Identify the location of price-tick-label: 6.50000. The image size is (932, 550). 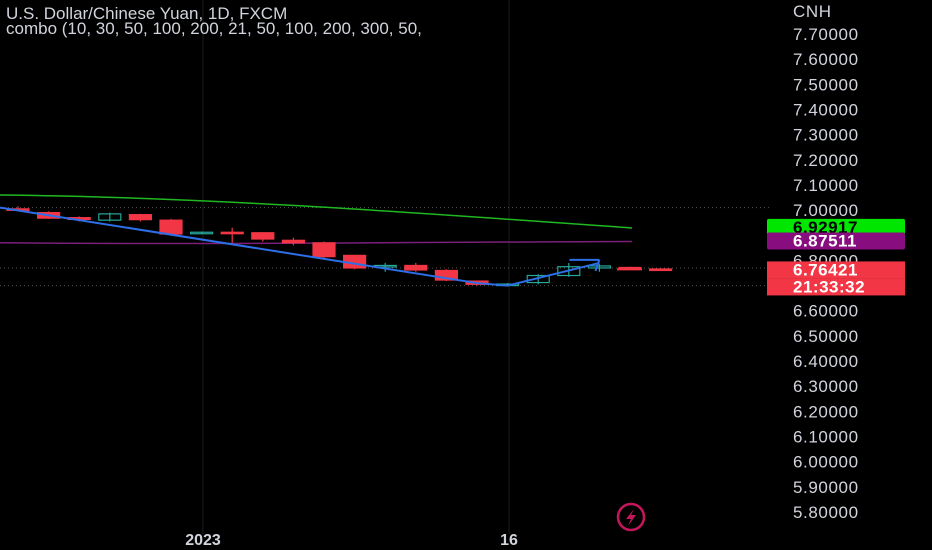
(826, 336).